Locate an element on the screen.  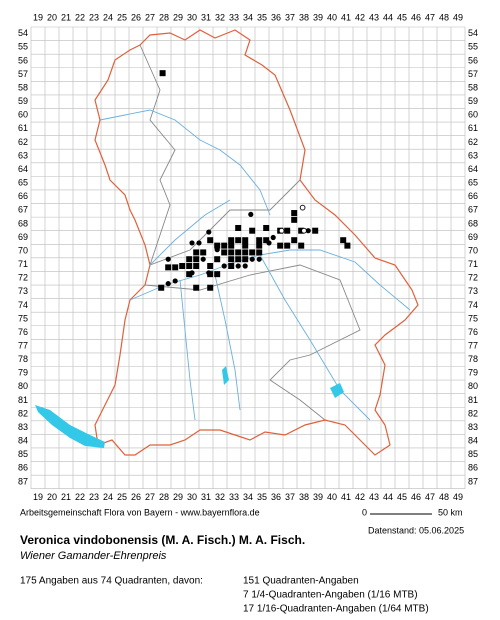
row-label: 77 is located at coordinates (473, 346).